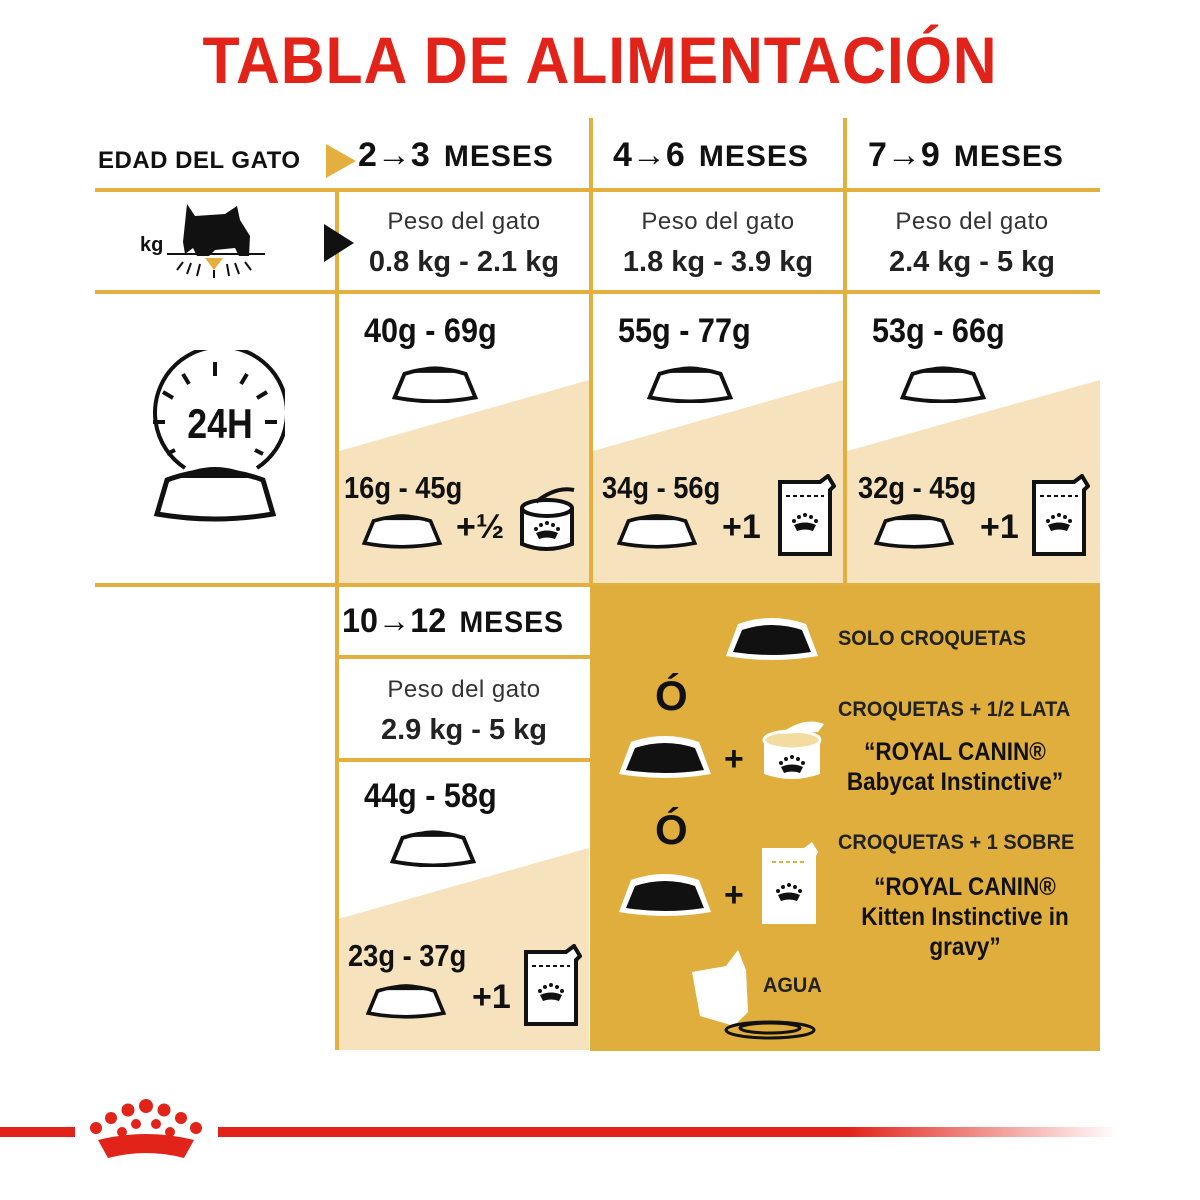  Describe the element at coordinates (971, 262) in the screenshot. I see `weight-value: 2.4 kg - 5 kg` at that location.